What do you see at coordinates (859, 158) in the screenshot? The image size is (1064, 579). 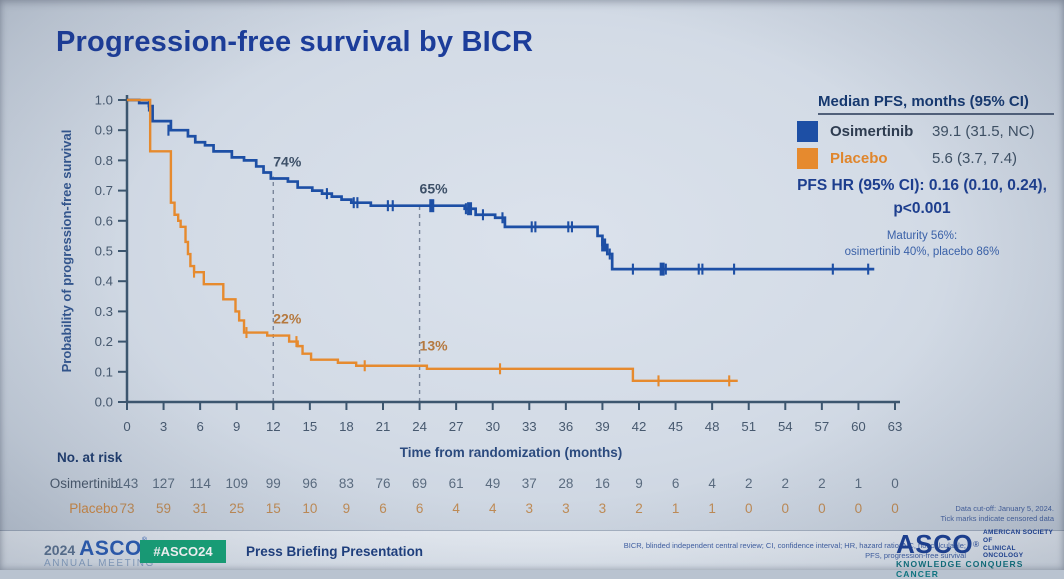 I see `placebo-label: Placebo` at bounding box center [859, 158].